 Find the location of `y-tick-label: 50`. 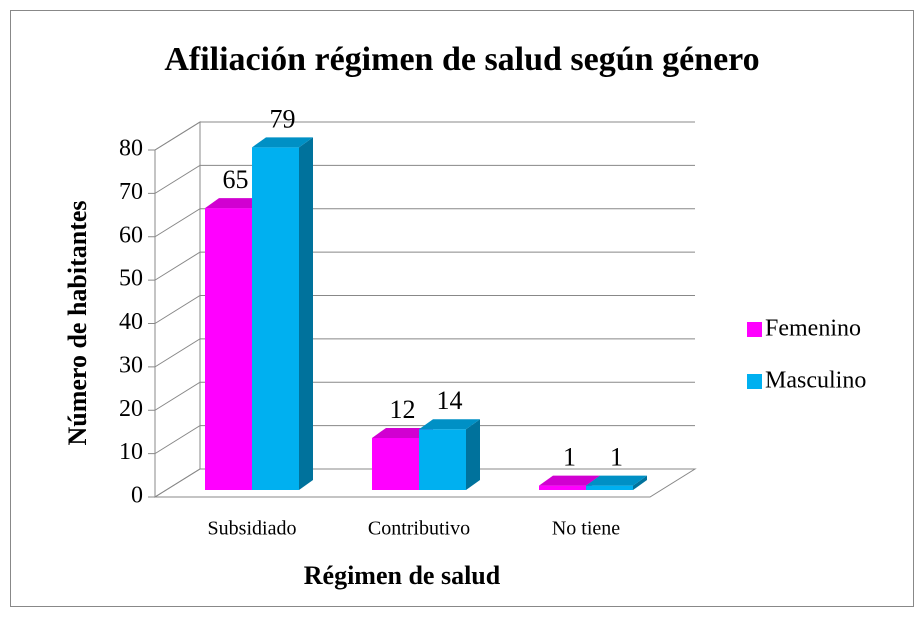

y-tick-label: 50 is located at coordinates (131, 279).